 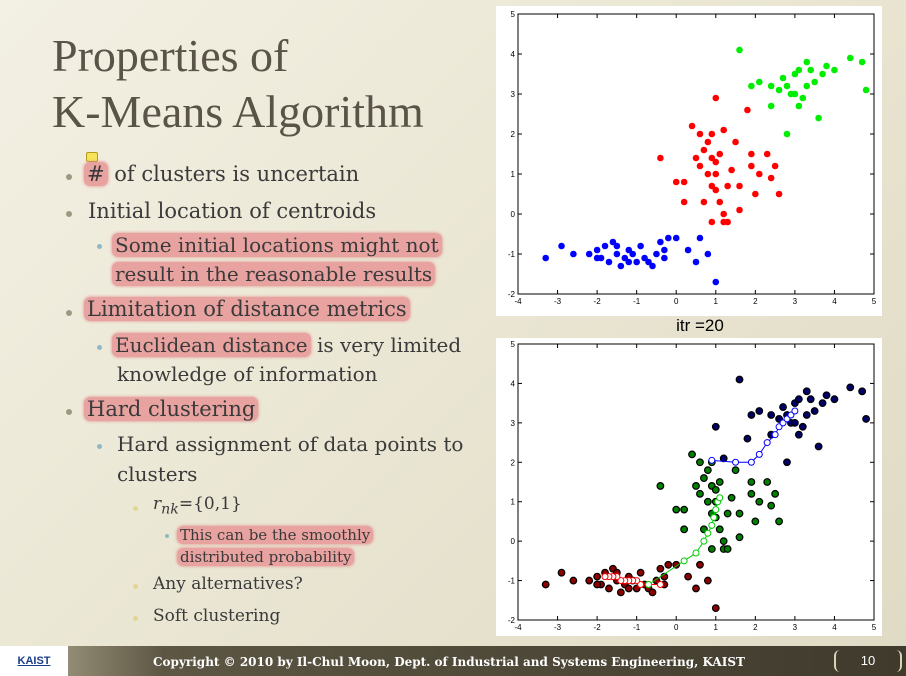 What do you see at coordinates (247, 309) in the screenshot?
I see `highlight: Limitation of distance metrics` at bounding box center [247, 309].